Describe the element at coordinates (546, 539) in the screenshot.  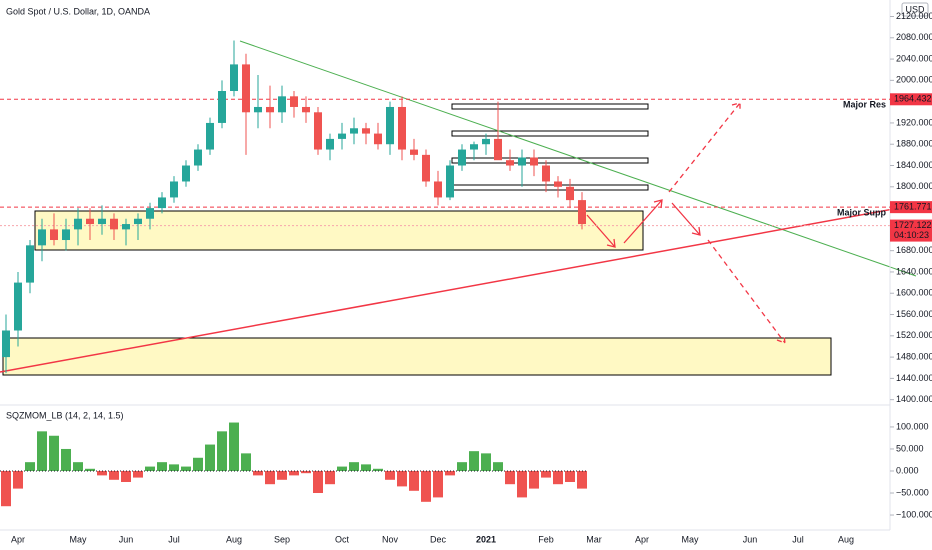
I see `x-tick-label: Feb` at that location.